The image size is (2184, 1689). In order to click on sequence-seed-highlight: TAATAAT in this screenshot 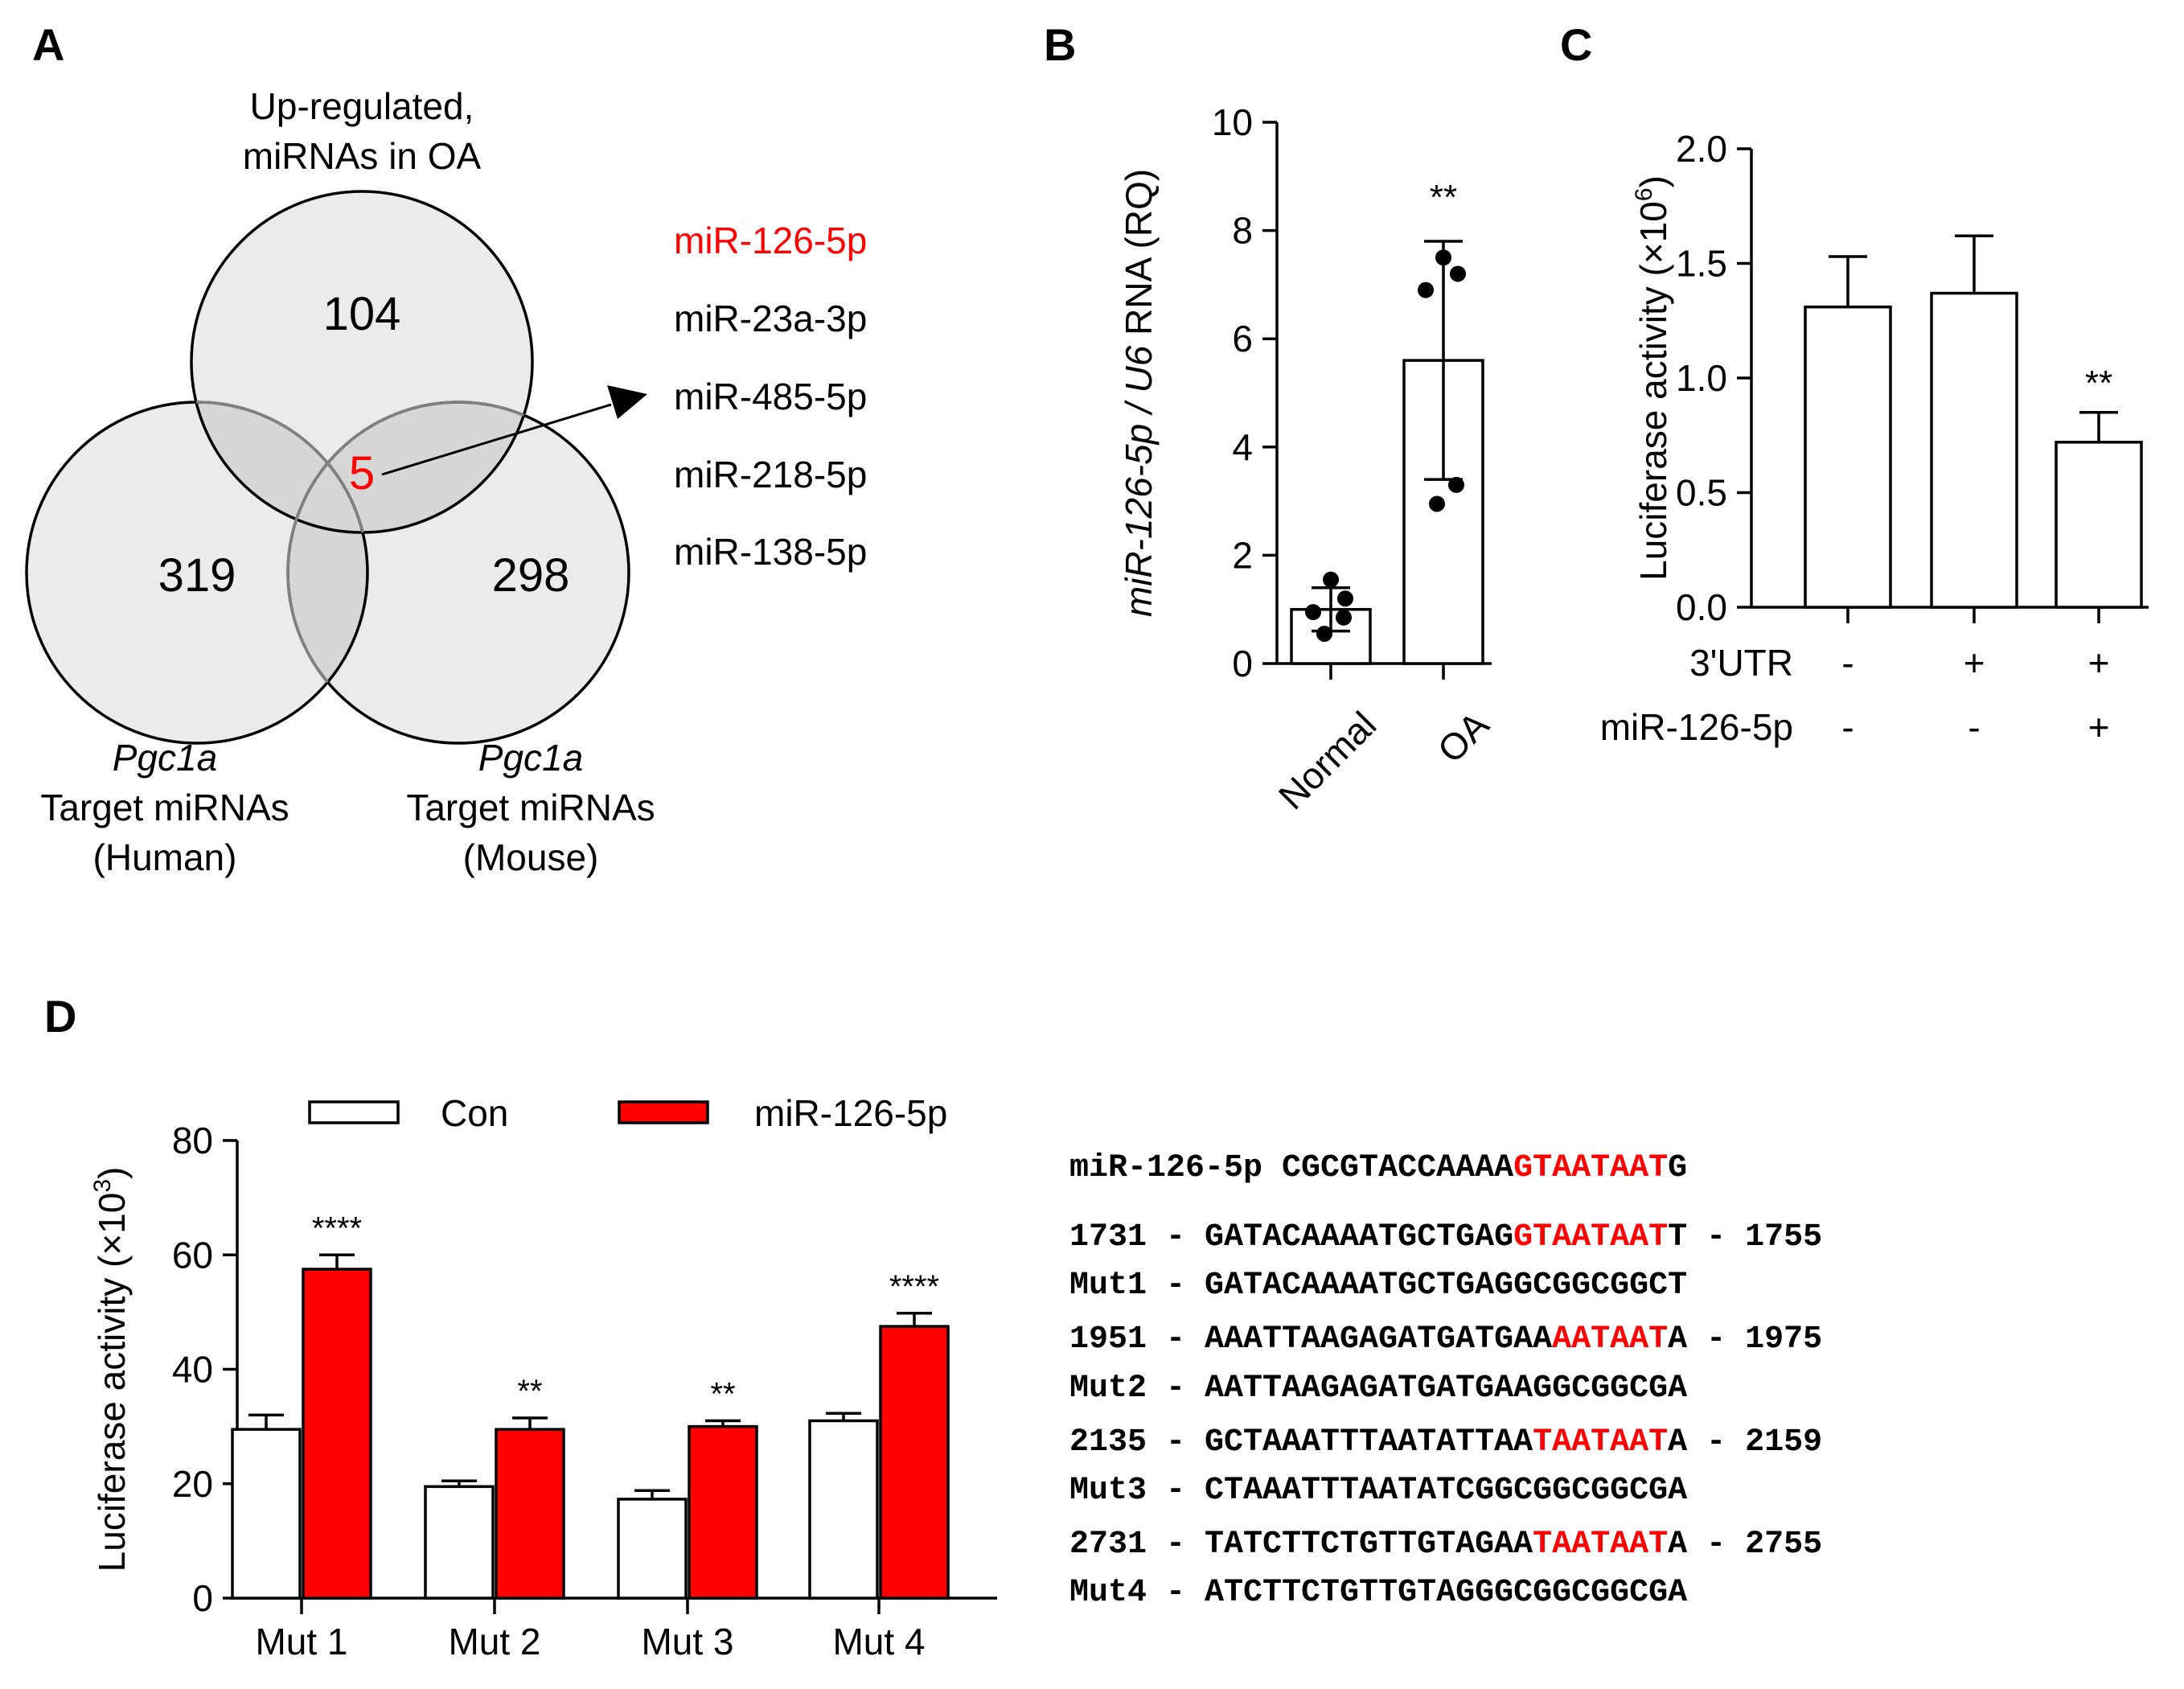, I will do `click(1601, 1442)`.